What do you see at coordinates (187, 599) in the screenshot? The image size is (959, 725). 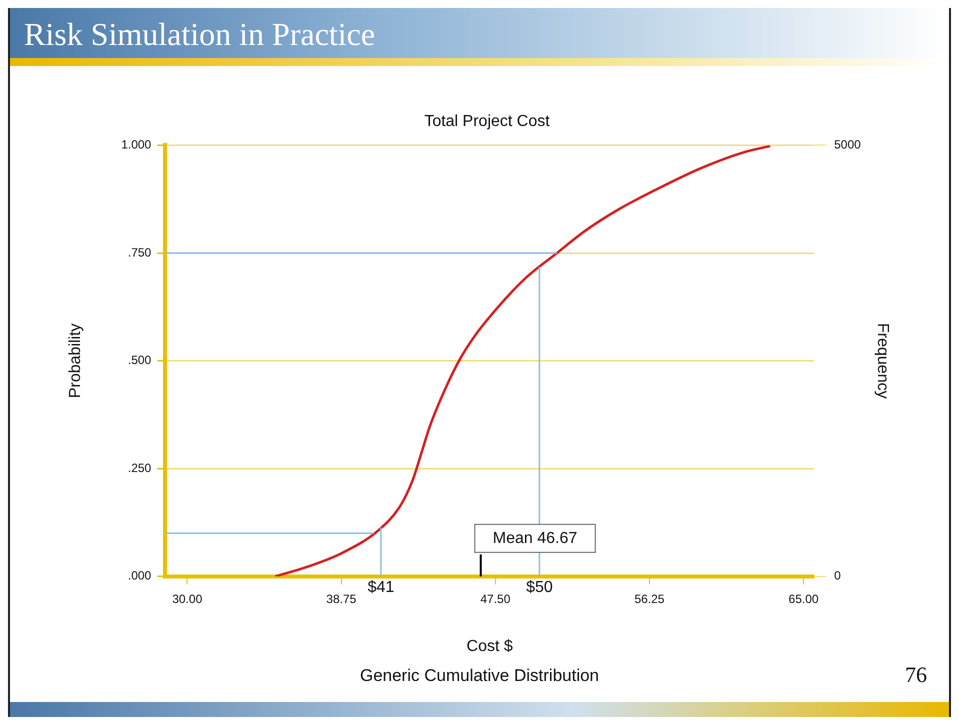 I see `x-tick-label: 30.00` at bounding box center [187, 599].